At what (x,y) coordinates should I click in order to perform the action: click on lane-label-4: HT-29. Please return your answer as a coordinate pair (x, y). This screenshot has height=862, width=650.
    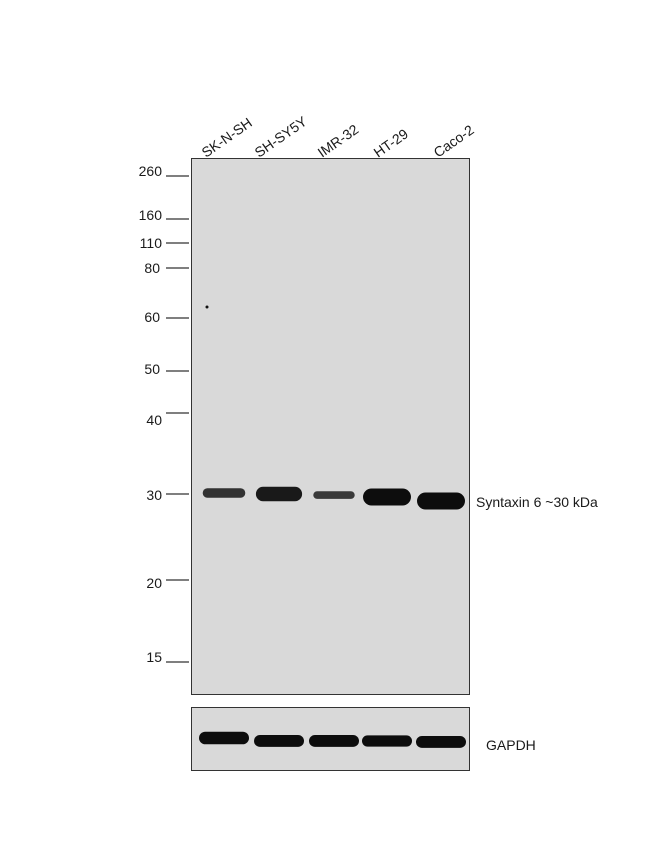
    Looking at the image, I should click on (391, 142).